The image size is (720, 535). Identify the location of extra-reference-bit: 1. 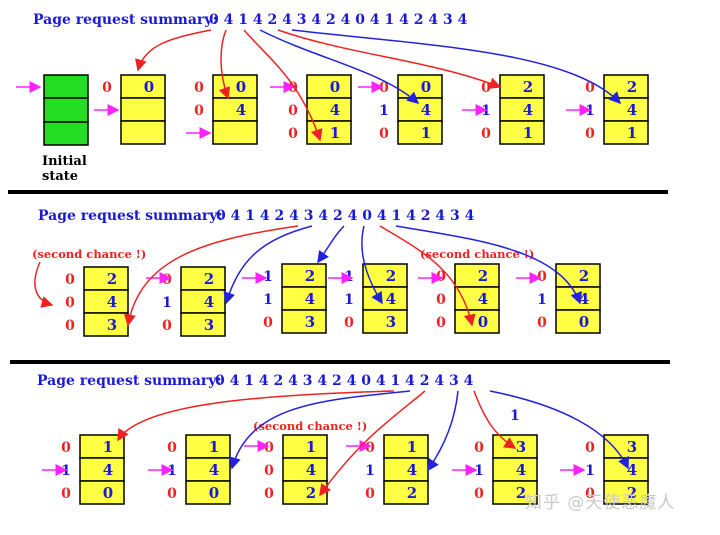
(515, 416).